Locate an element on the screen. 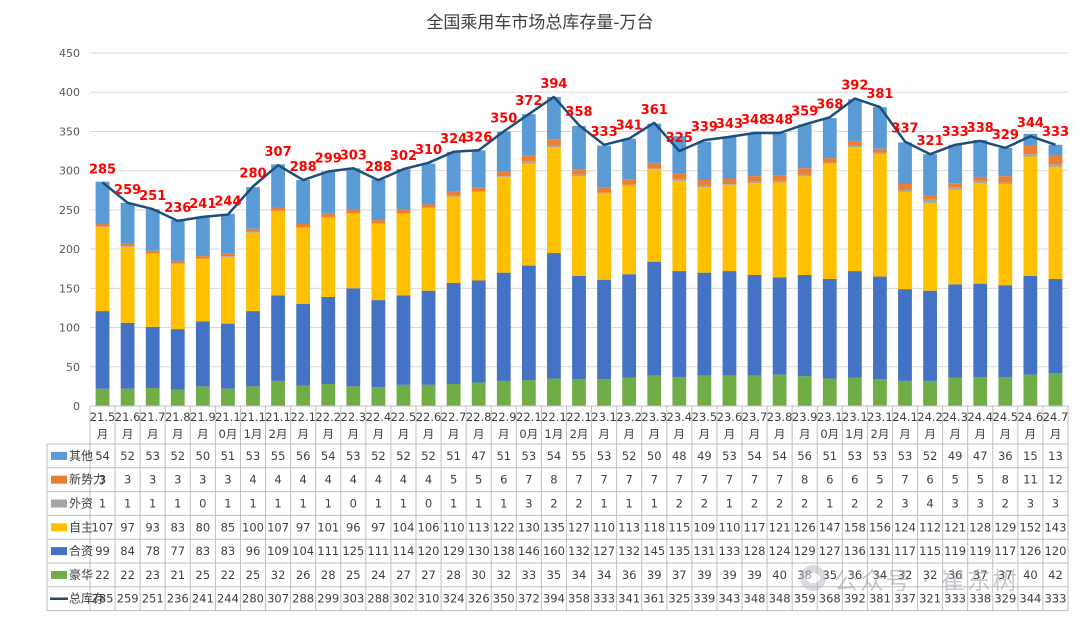 This screenshot has height=623, width=1080. table-cell-value: 143 is located at coordinates (1055, 527).